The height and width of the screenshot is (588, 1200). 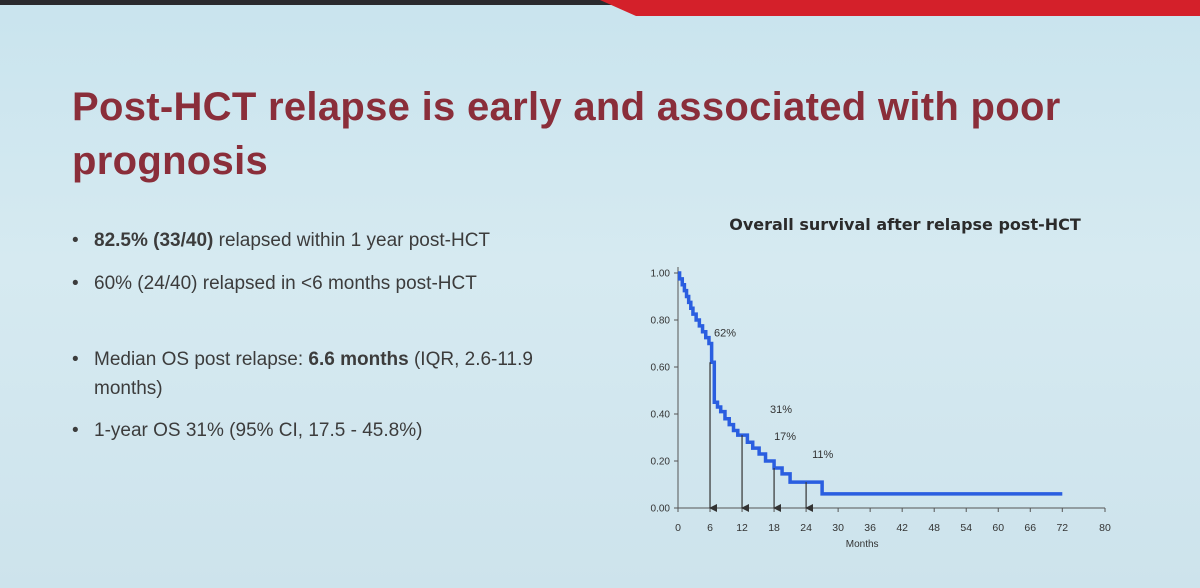 I want to click on x-tick-label: 80, so click(x=1105, y=528).